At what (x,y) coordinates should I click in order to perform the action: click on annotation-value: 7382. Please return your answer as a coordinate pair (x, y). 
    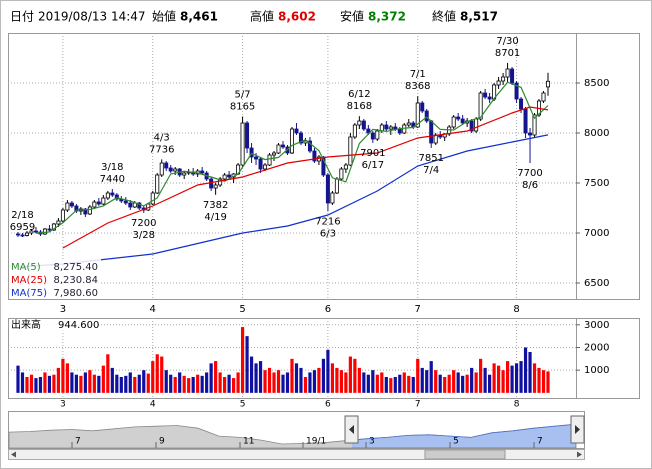
    Looking at the image, I should click on (215, 205).